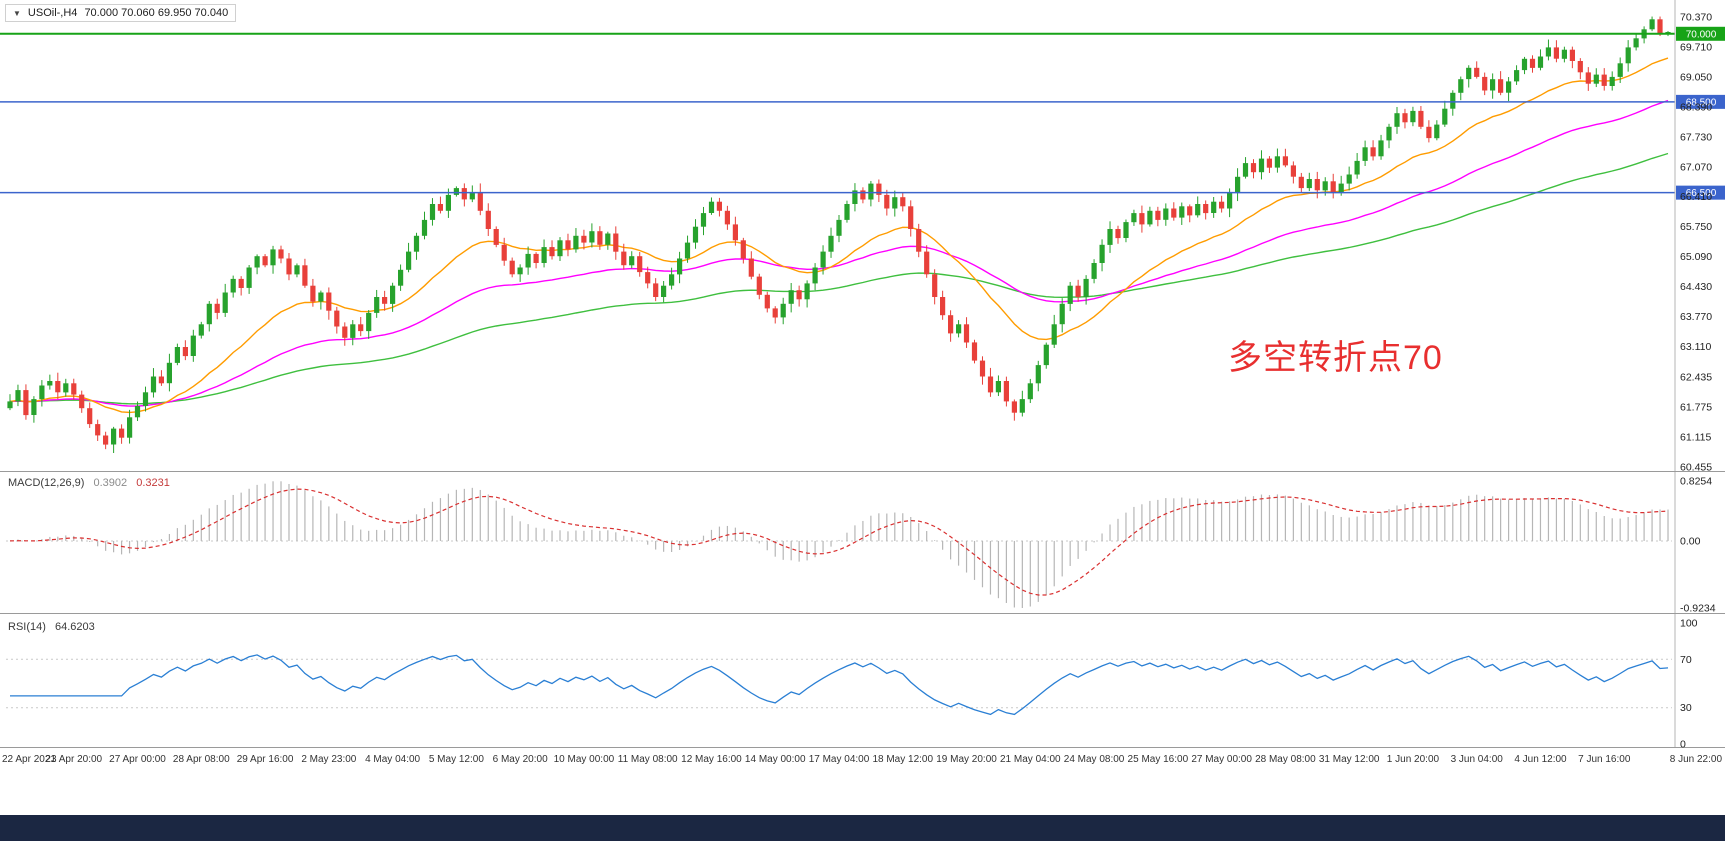  I want to click on price-axis-label: 62.435, so click(1696, 378).